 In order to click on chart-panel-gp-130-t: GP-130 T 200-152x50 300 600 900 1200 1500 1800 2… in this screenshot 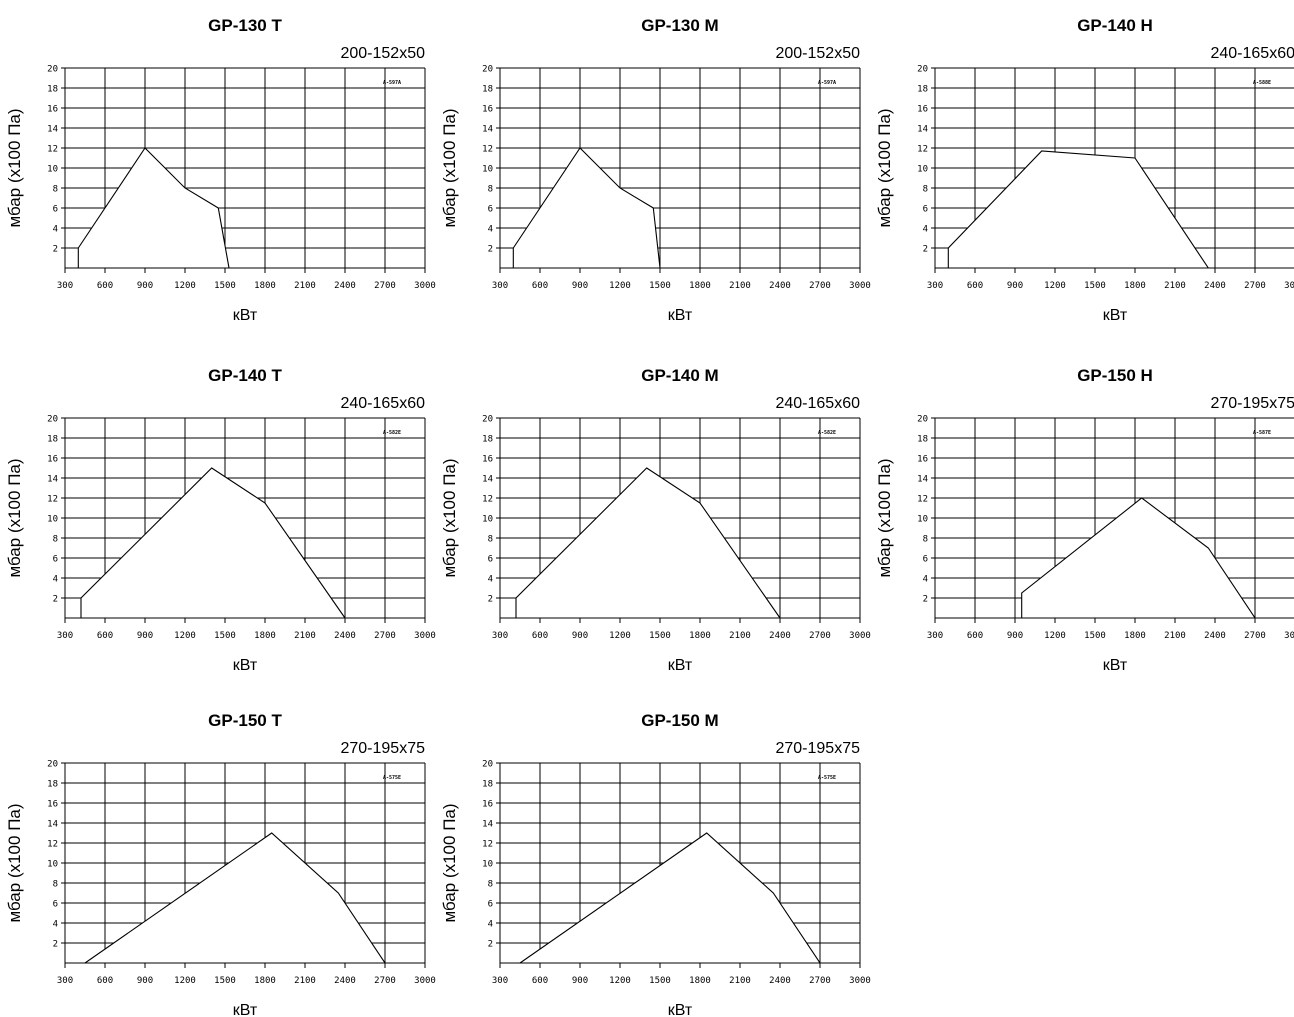, I will do `click(218, 162)`.